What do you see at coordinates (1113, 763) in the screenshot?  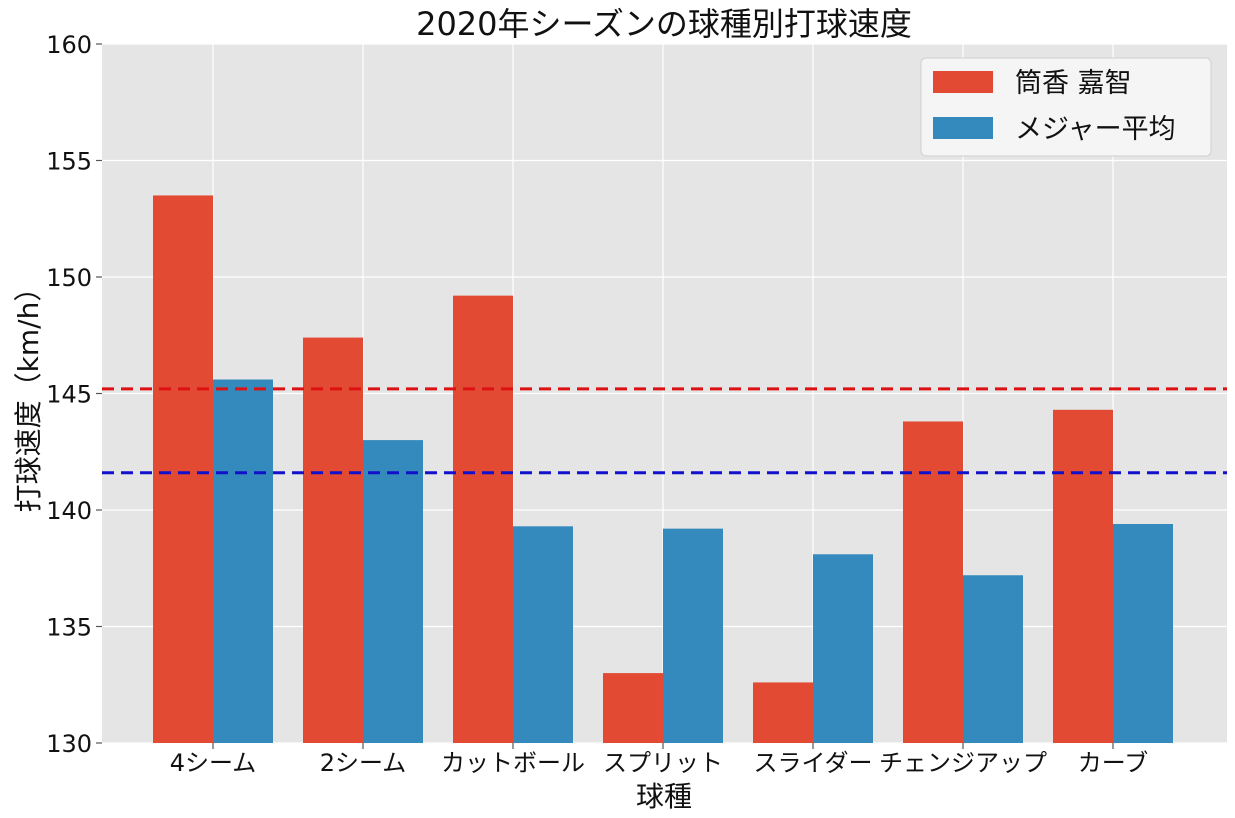 I see `x-tick-label: カーブ` at bounding box center [1113, 763].